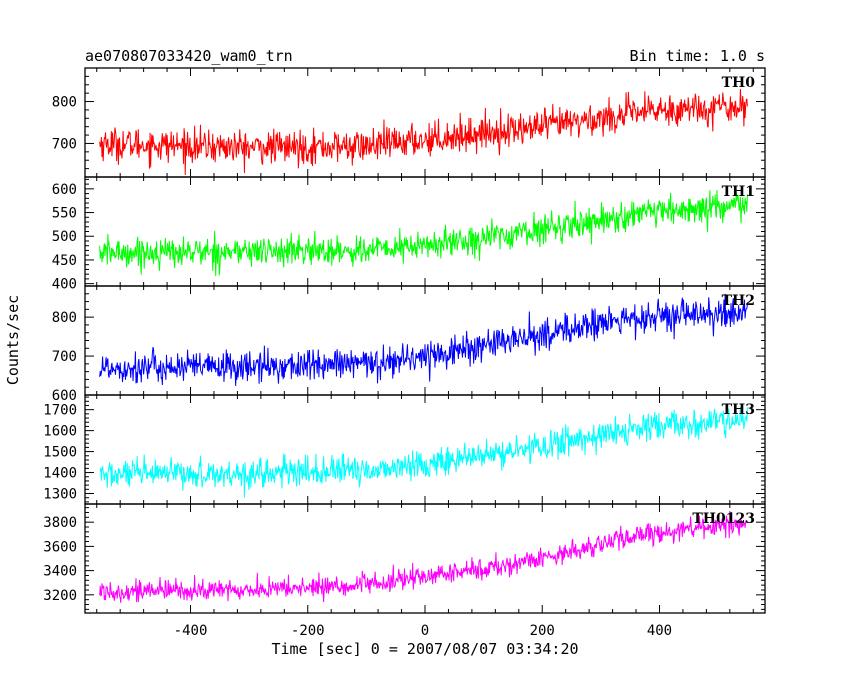 Image resolution: width=850 pixels, height=680 pixels. Describe the element at coordinates (189, 56) in the screenshot. I see `chart-title: ae070807033420_wam0_trn` at that location.